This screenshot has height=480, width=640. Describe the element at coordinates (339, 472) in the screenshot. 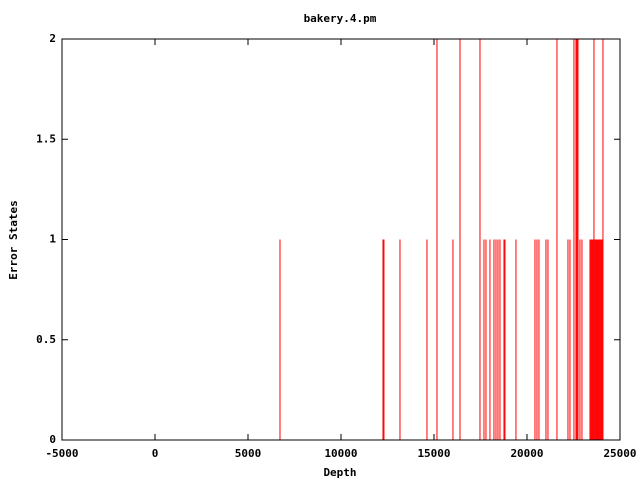

I see `x-axis-label: Depth` at that location.